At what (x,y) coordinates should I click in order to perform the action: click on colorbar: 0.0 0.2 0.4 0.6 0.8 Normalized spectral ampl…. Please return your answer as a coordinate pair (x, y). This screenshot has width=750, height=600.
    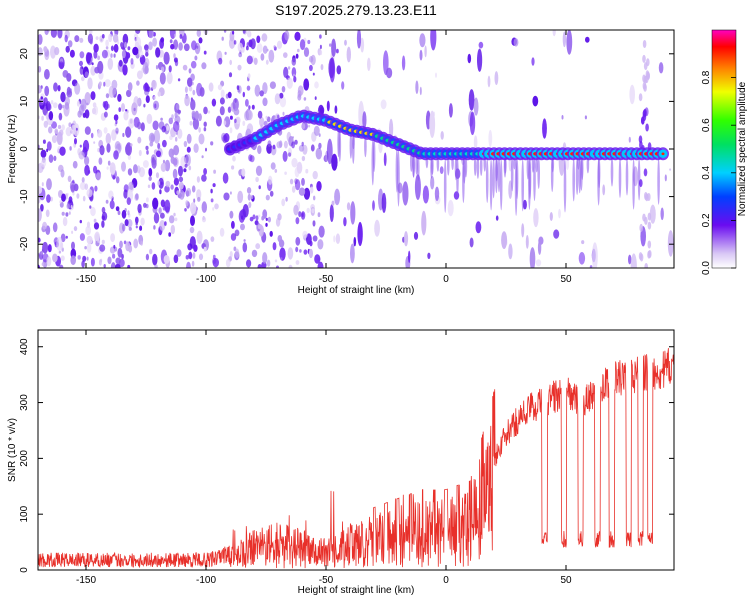
    Looking at the image, I should click on (724, 152).